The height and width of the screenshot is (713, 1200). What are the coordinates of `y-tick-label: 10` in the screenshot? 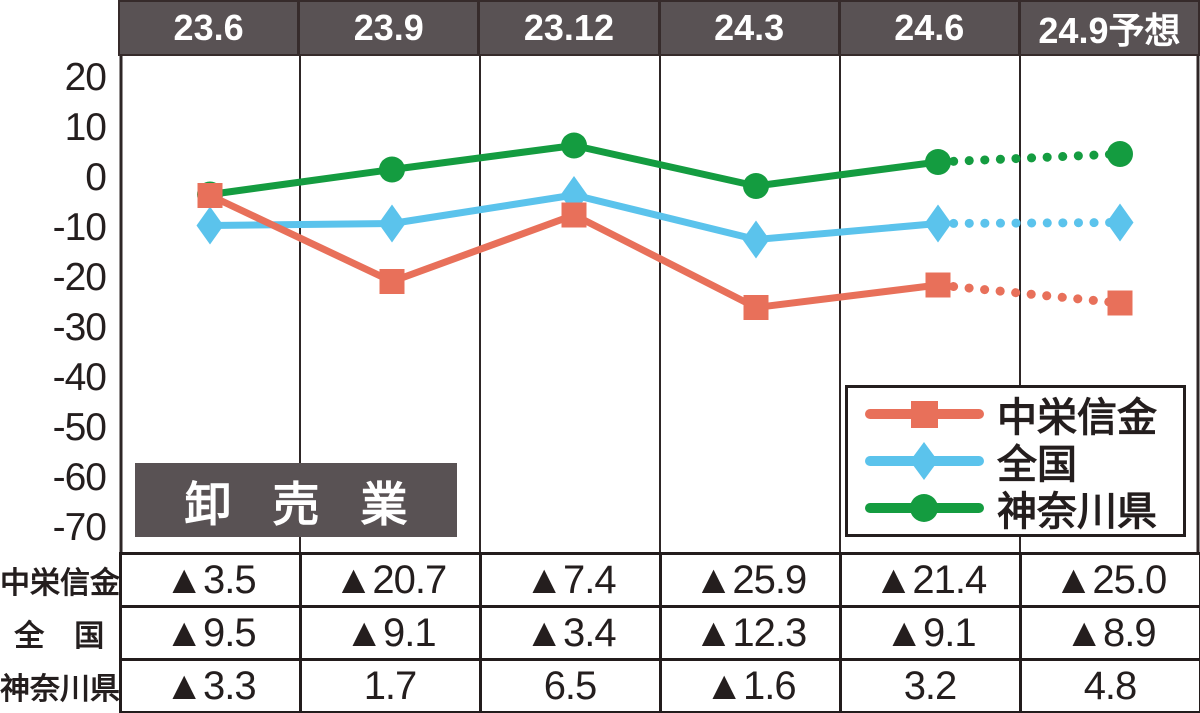 It's located at (85, 127).